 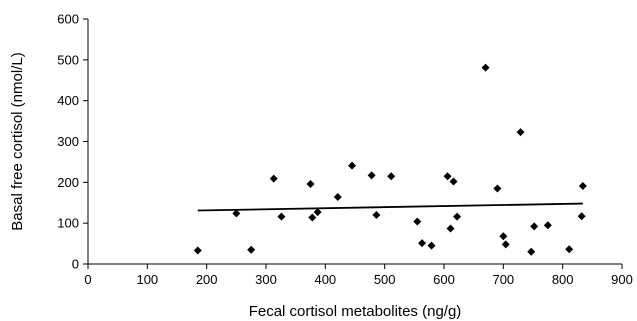 I want to click on y-tick-label: 400, so click(x=68, y=100).